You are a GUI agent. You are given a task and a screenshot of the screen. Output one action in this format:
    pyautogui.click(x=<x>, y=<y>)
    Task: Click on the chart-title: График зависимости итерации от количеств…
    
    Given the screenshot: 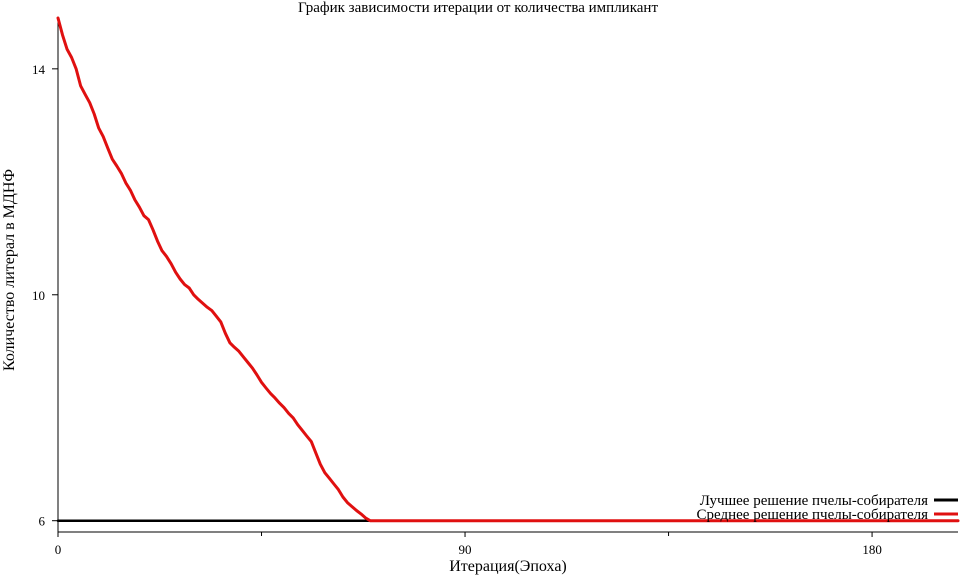 What is the action you would take?
    pyautogui.click(x=478, y=8)
    